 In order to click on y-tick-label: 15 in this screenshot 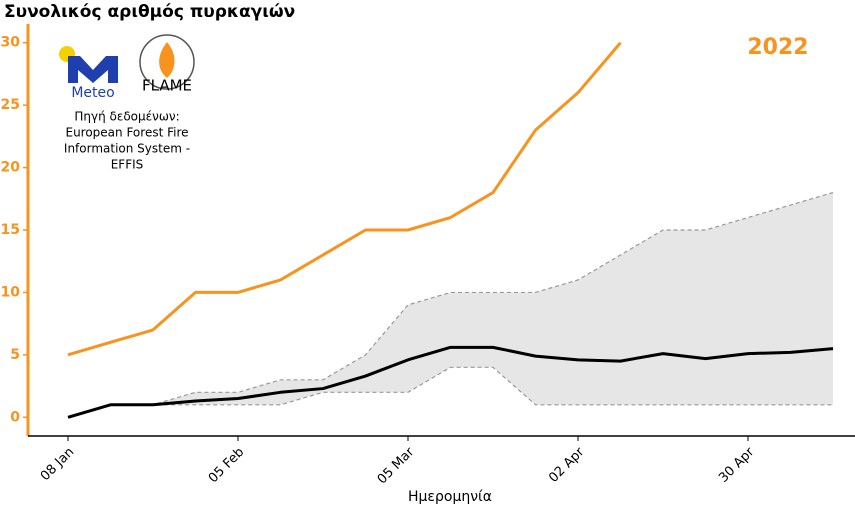, I will do `click(10, 230)`.